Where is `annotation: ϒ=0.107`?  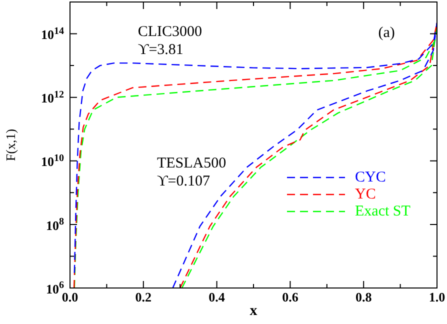 annotation: ϒ=0.107 is located at coordinates (183, 182).